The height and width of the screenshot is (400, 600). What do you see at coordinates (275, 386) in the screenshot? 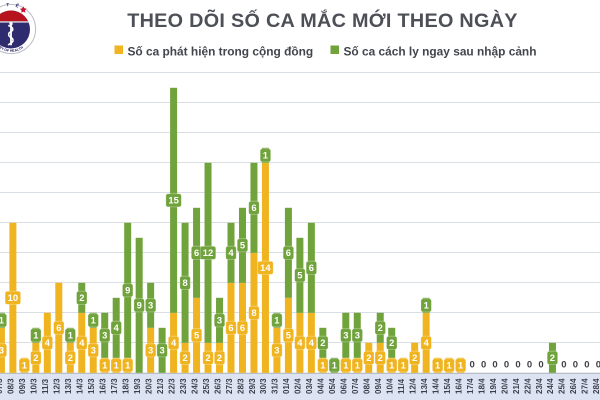
I see `svg-text: 31/3` at bounding box center [275, 386].